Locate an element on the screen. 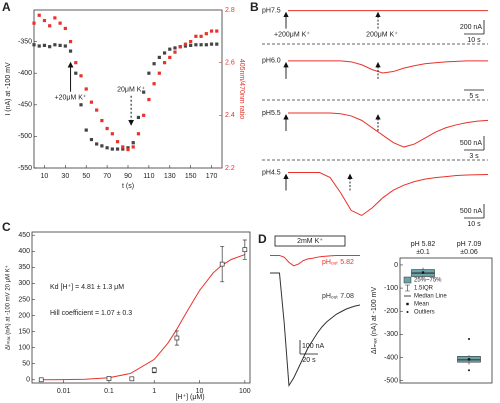  stimulus-bar is located at coordinates (310, 241).